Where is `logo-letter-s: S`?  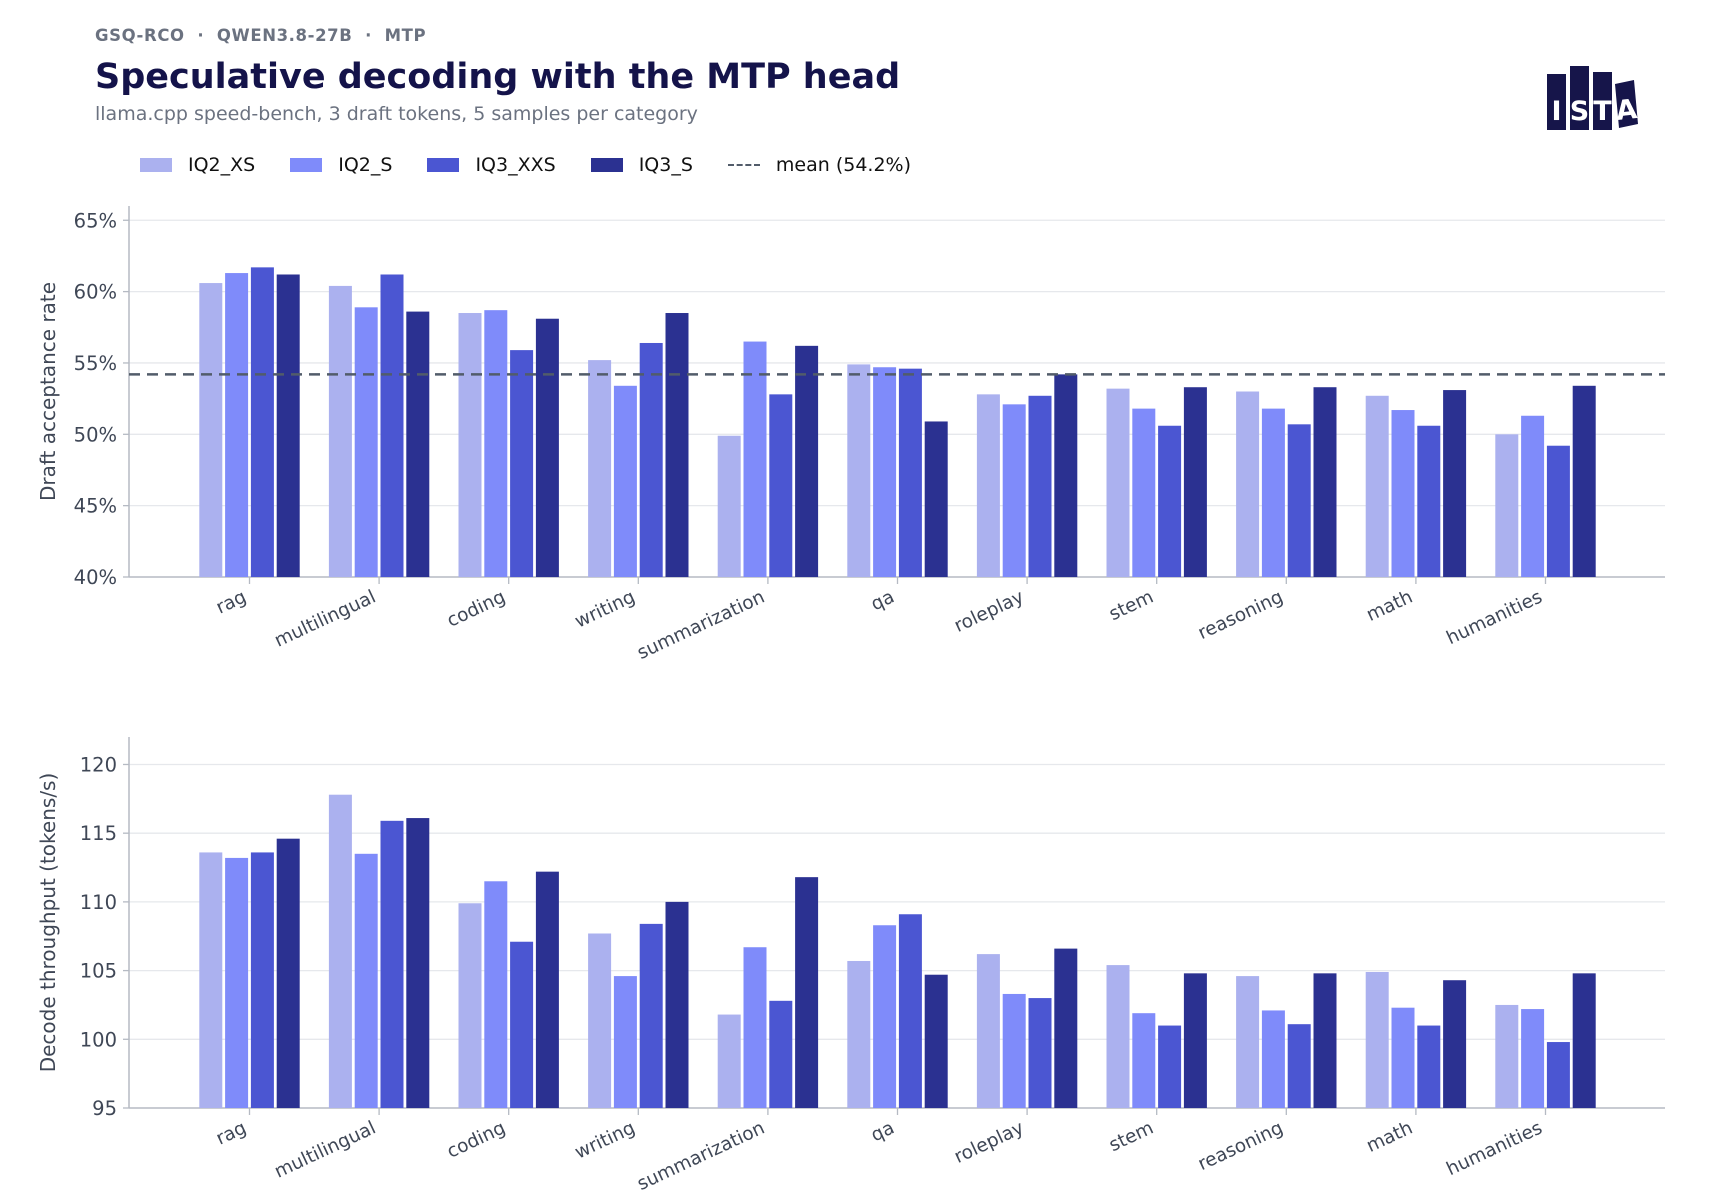 logo-letter-s: S is located at coordinates (1579, 111).